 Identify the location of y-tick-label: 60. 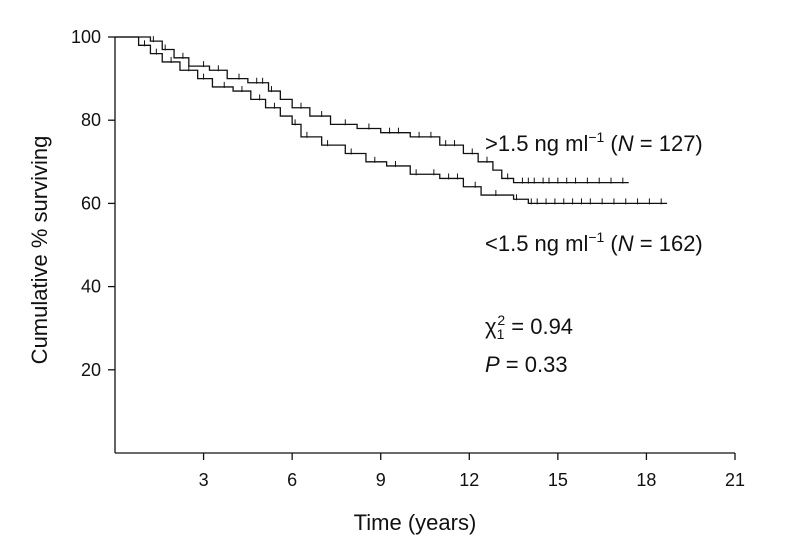
(91, 203).